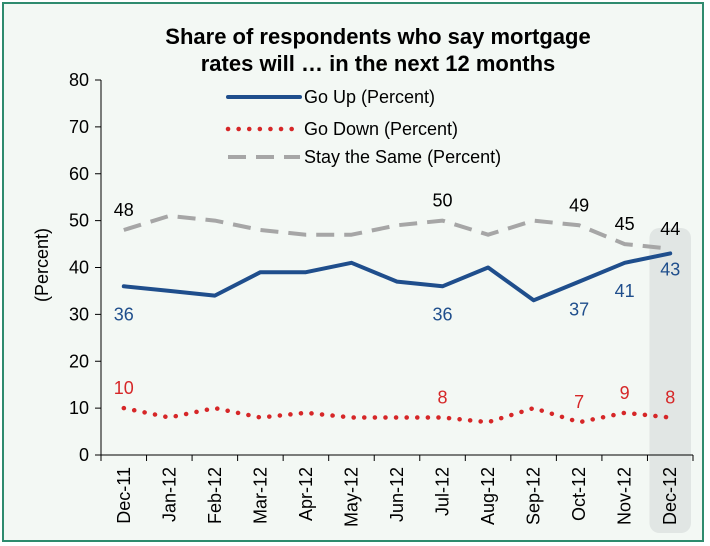 This screenshot has width=710, height=546. I want to click on x-tick-label: Mar-12, so click(260, 495).